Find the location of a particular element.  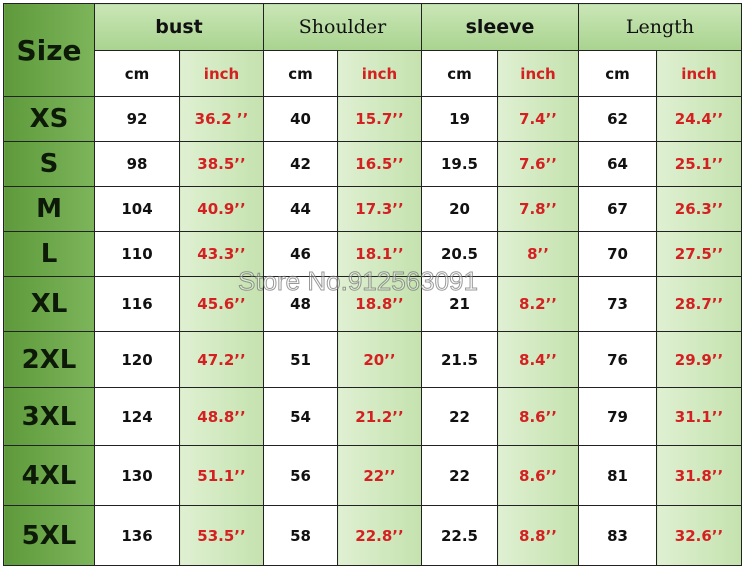

inch-value: 22’’ is located at coordinates (379, 475).